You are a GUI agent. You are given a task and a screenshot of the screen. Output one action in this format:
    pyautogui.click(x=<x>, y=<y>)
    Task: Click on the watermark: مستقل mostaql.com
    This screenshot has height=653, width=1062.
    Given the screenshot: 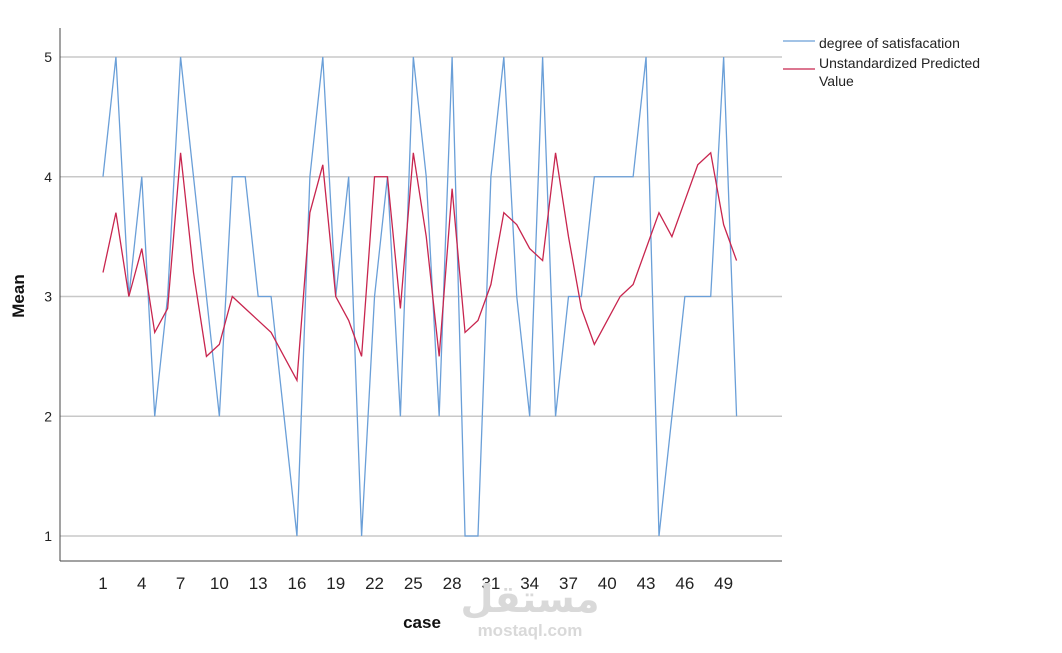 What is the action you would take?
    pyautogui.click(x=530, y=608)
    